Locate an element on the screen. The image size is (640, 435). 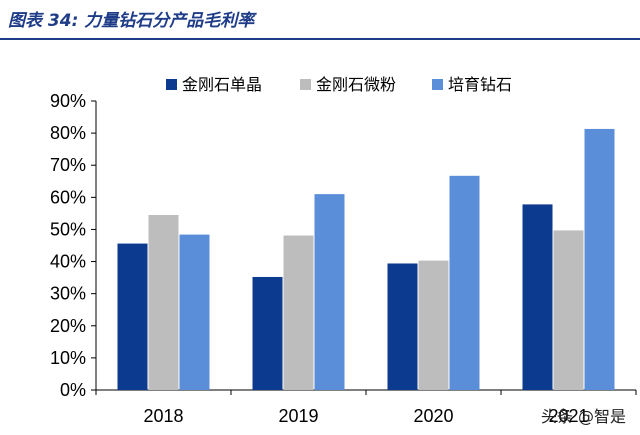
y-axis: 0% 10% 20% 30% 40% 50% 60% 70% 80% 90% is located at coordinates (73, 245).